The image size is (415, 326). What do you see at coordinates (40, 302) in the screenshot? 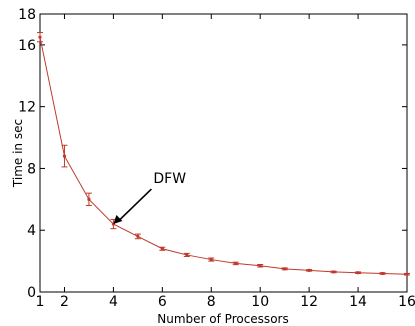
I see `x-tick-label: 1` at bounding box center [40, 302].